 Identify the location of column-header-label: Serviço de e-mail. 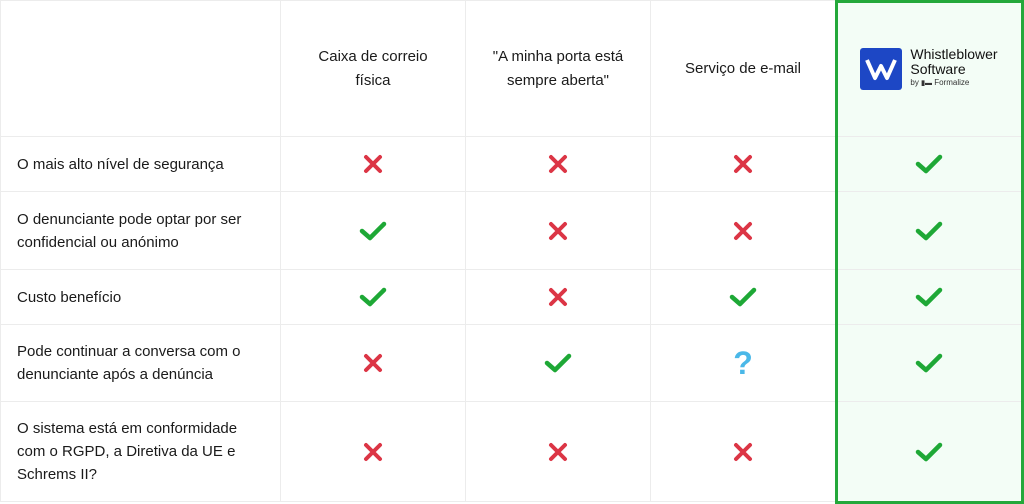
(743, 68).